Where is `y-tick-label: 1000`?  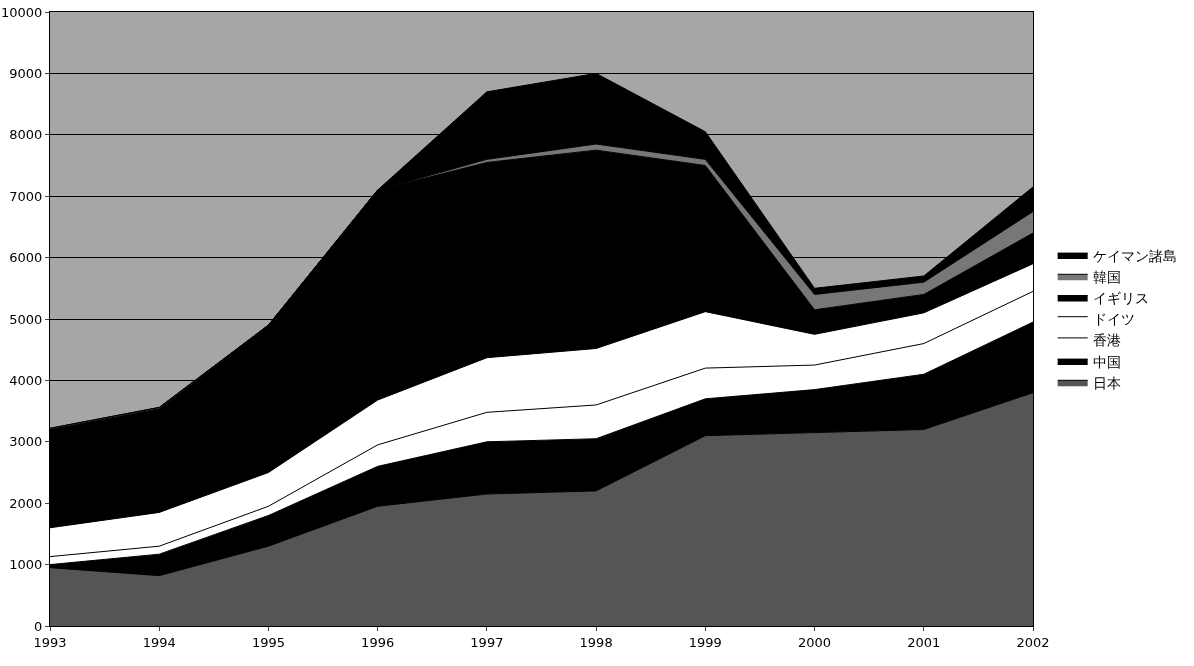 y-tick-label: 1000 is located at coordinates (26, 565).